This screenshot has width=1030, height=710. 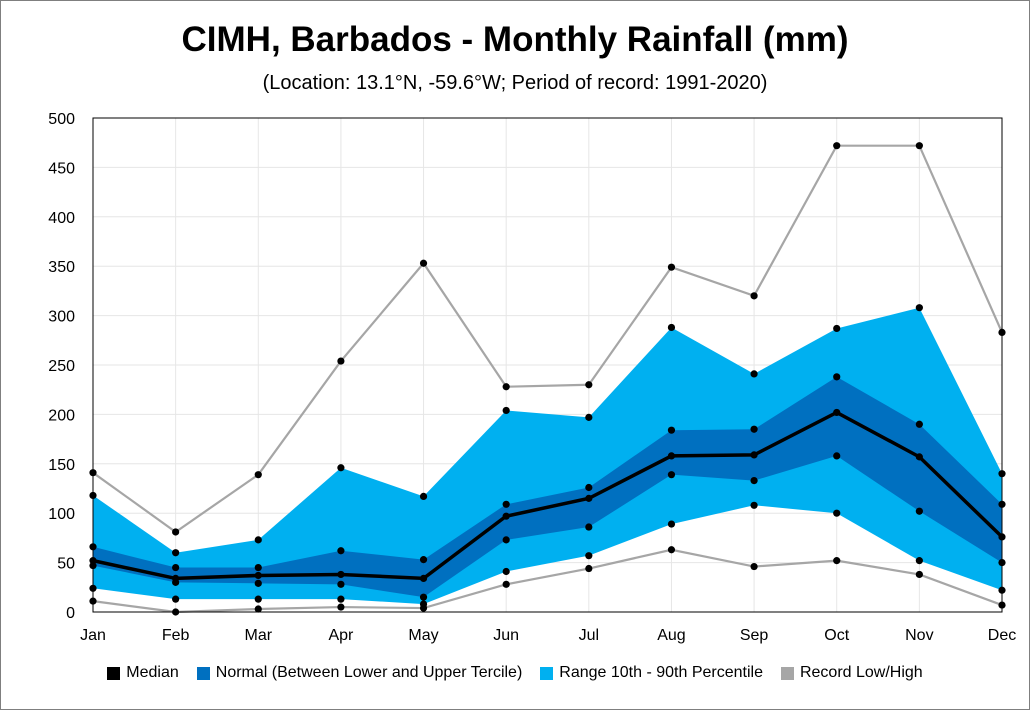 What do you see at coordinates (61, 119) in the screenshot?
I see `y-tick-label: 500` at bounding box center [61, 119].